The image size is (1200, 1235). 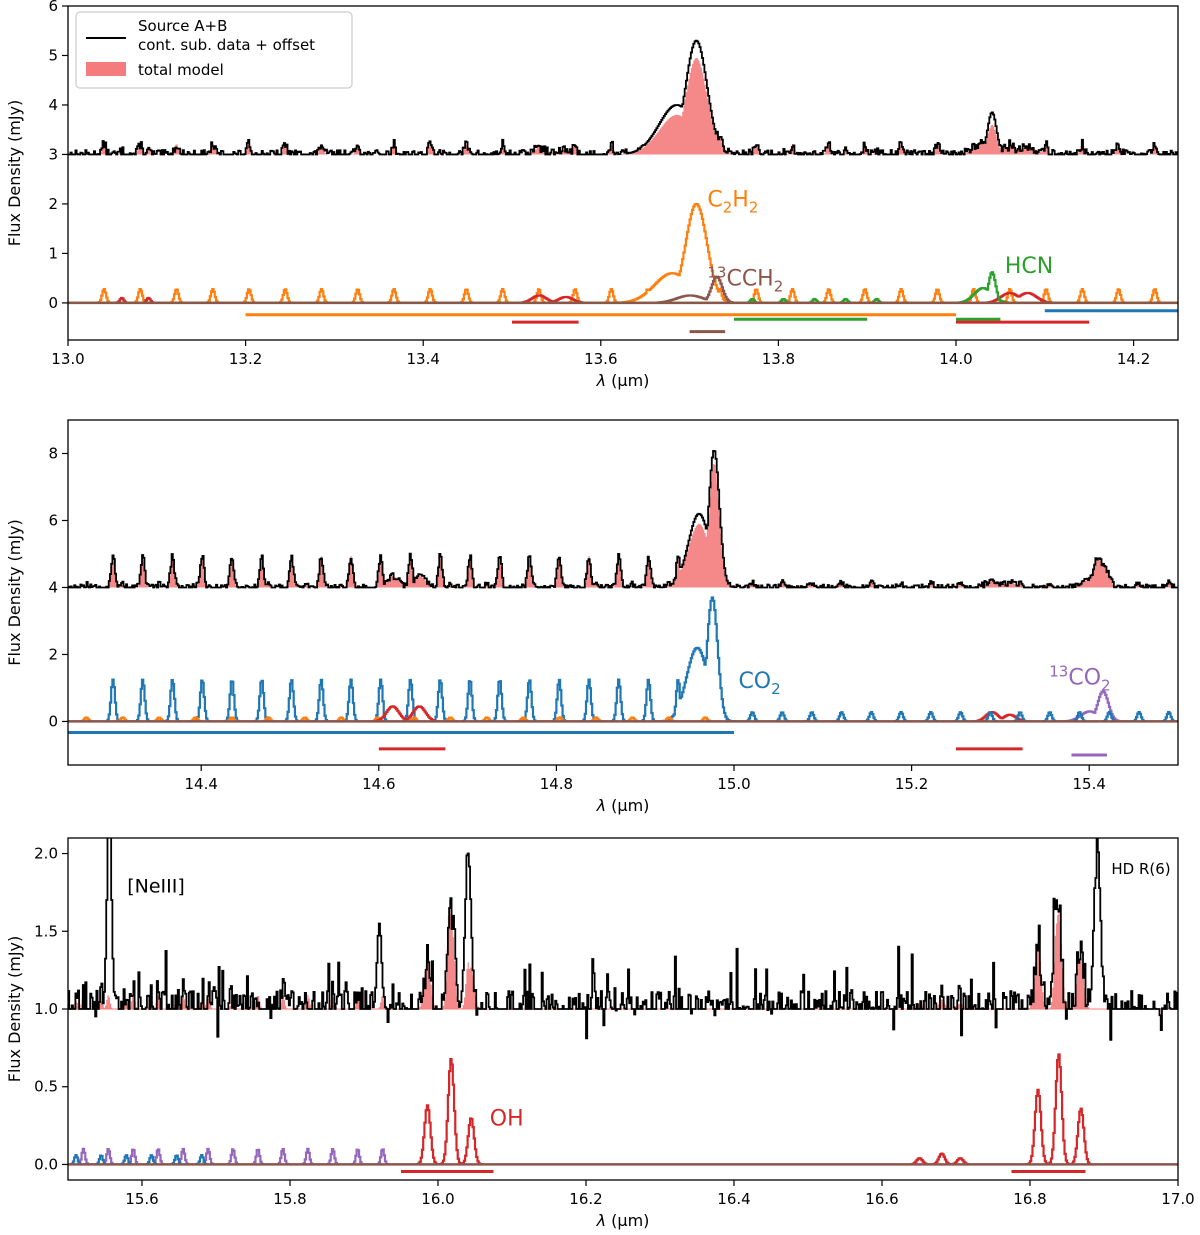 I want to click on species-line-CO2, so click(x=623, y=659).